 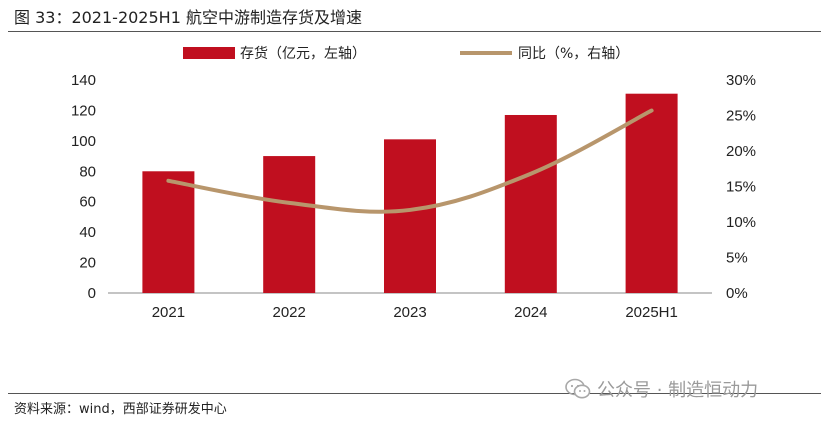 What do you see at coordinates (741, 222) in the screenshot?
I see `y-right-tick-label: 10%` at bounding box center [741, 222].